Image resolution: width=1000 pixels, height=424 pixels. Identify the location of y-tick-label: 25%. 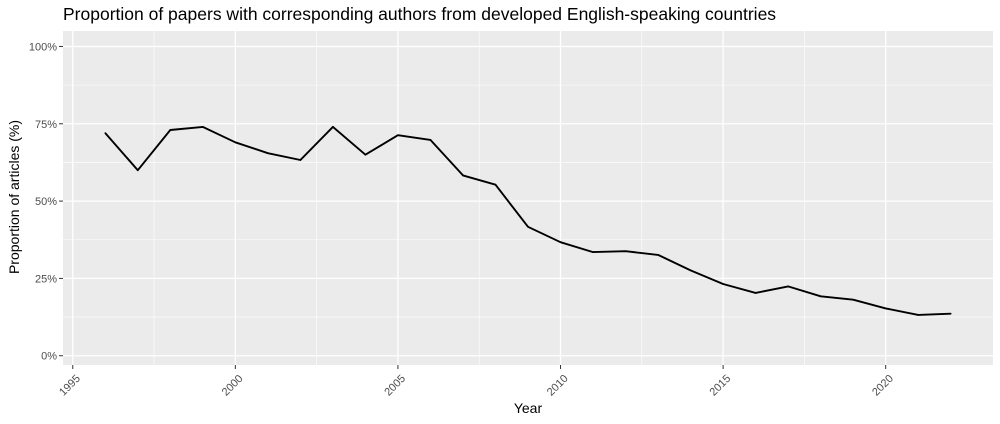
(46, 279).